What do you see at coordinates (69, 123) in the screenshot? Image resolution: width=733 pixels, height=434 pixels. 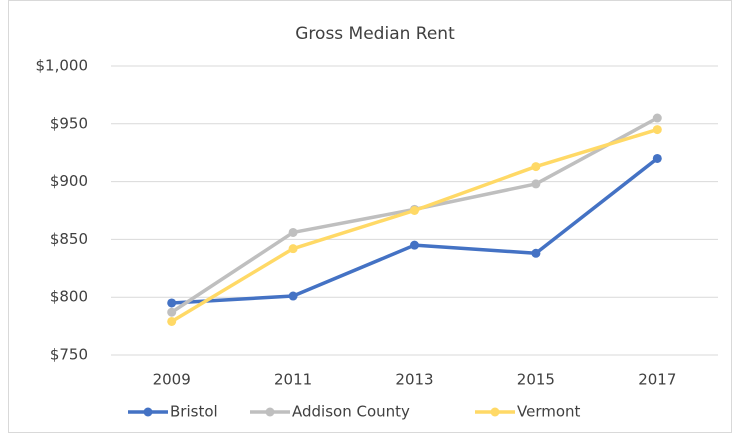 I see `y-tick-label: $950` at bounding box center [69, 123].